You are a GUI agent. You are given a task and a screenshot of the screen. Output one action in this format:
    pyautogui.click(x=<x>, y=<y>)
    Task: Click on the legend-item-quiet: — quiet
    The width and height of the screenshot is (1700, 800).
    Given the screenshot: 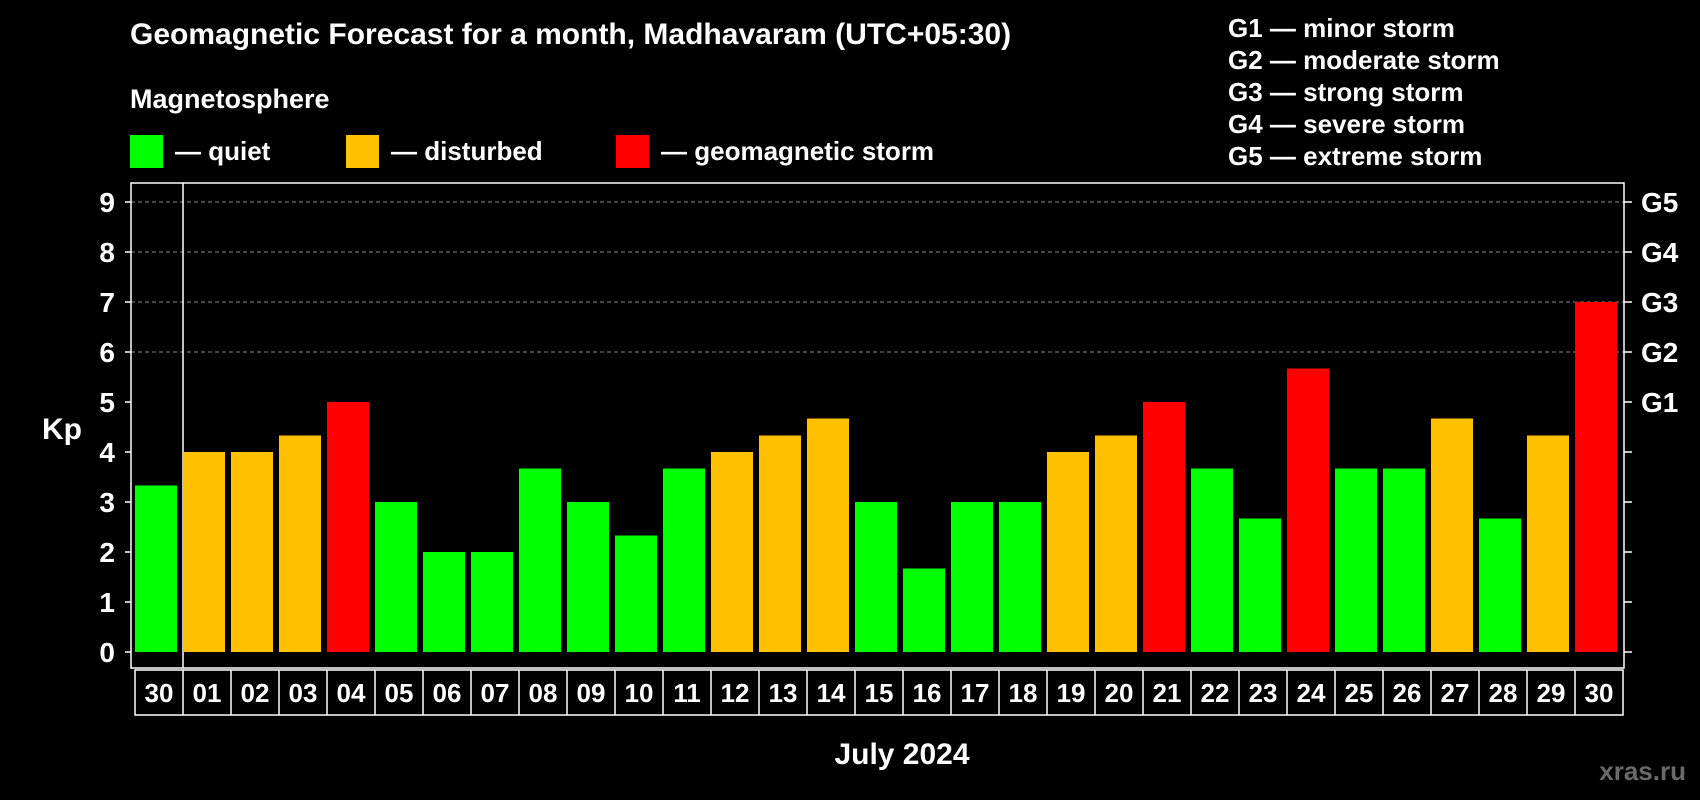 What is the action you would take?
    pyautogui.click(x=200, y=151)
    